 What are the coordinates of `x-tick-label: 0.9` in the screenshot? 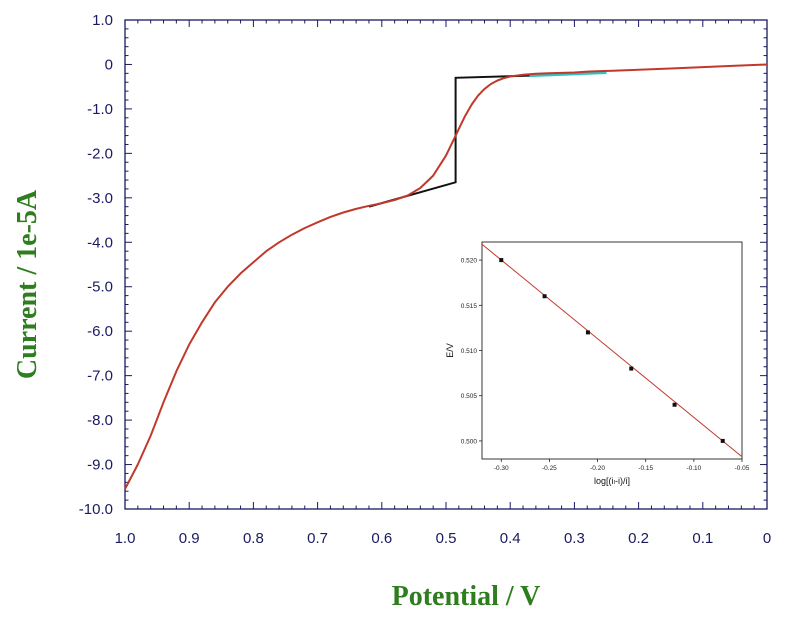 It's located at (189, 538).